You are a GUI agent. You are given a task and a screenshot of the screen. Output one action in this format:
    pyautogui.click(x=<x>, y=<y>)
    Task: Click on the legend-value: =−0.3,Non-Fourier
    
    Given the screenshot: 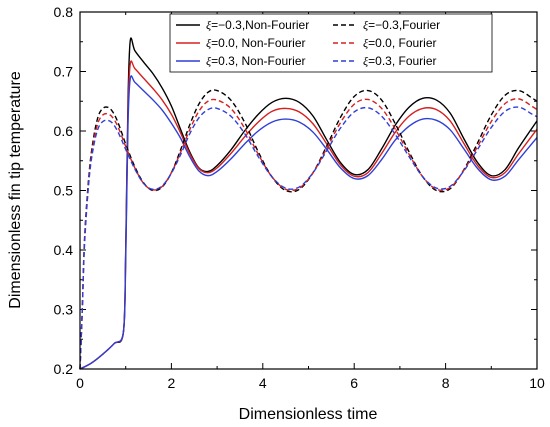 What is the action you would take?
    pyautogui.click(x=260, y=25)
    